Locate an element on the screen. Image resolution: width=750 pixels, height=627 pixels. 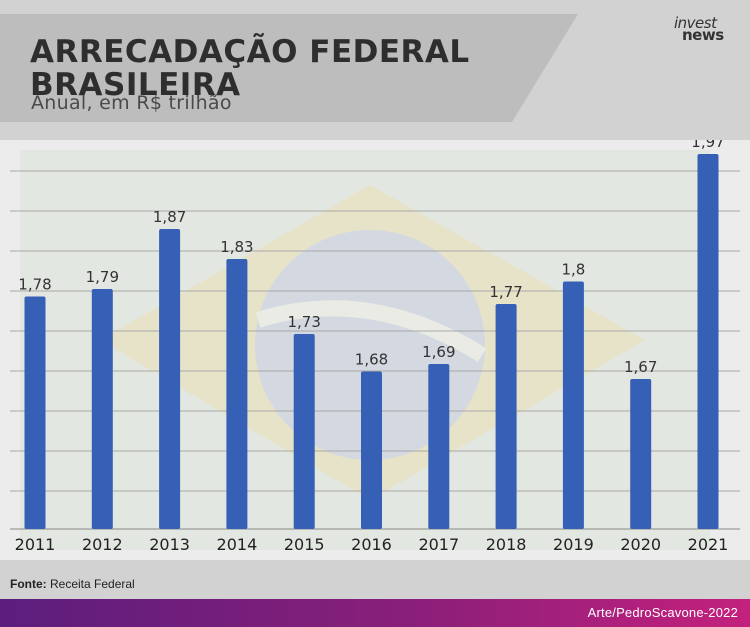
chart-subtitle: Anual, em R$ trilhão is located at coordinates (131, 103).